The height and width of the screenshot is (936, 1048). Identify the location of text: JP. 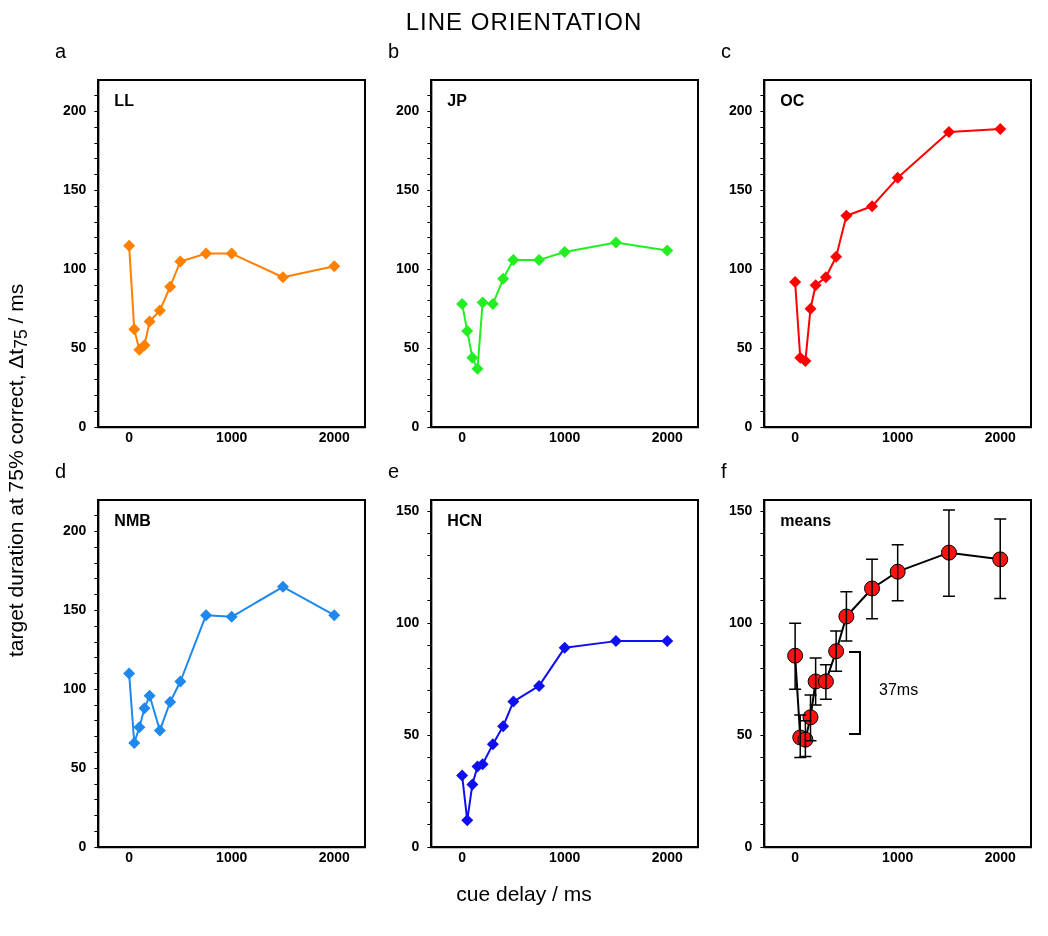
(457, 101).